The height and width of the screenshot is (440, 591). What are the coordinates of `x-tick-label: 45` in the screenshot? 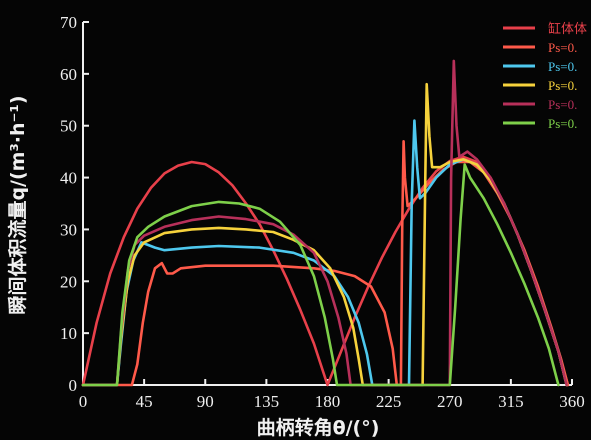 It's located at (144, 401).